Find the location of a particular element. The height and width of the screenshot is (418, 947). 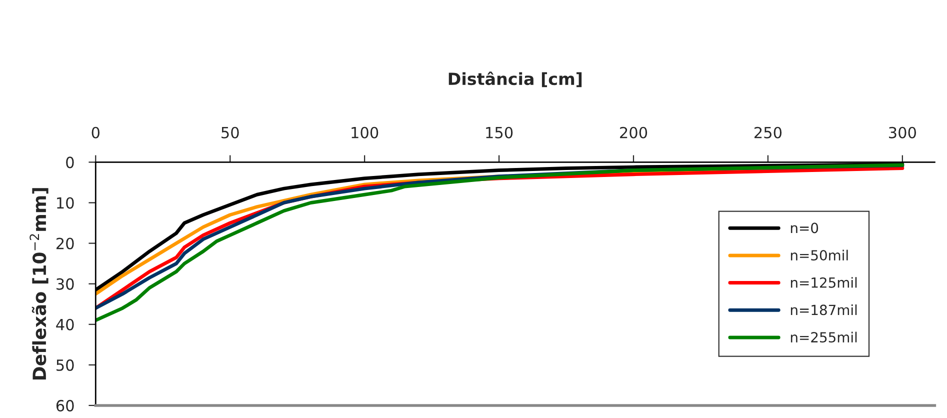

x-axis-title: Distância [cm] is located at coordinates (515, 80).